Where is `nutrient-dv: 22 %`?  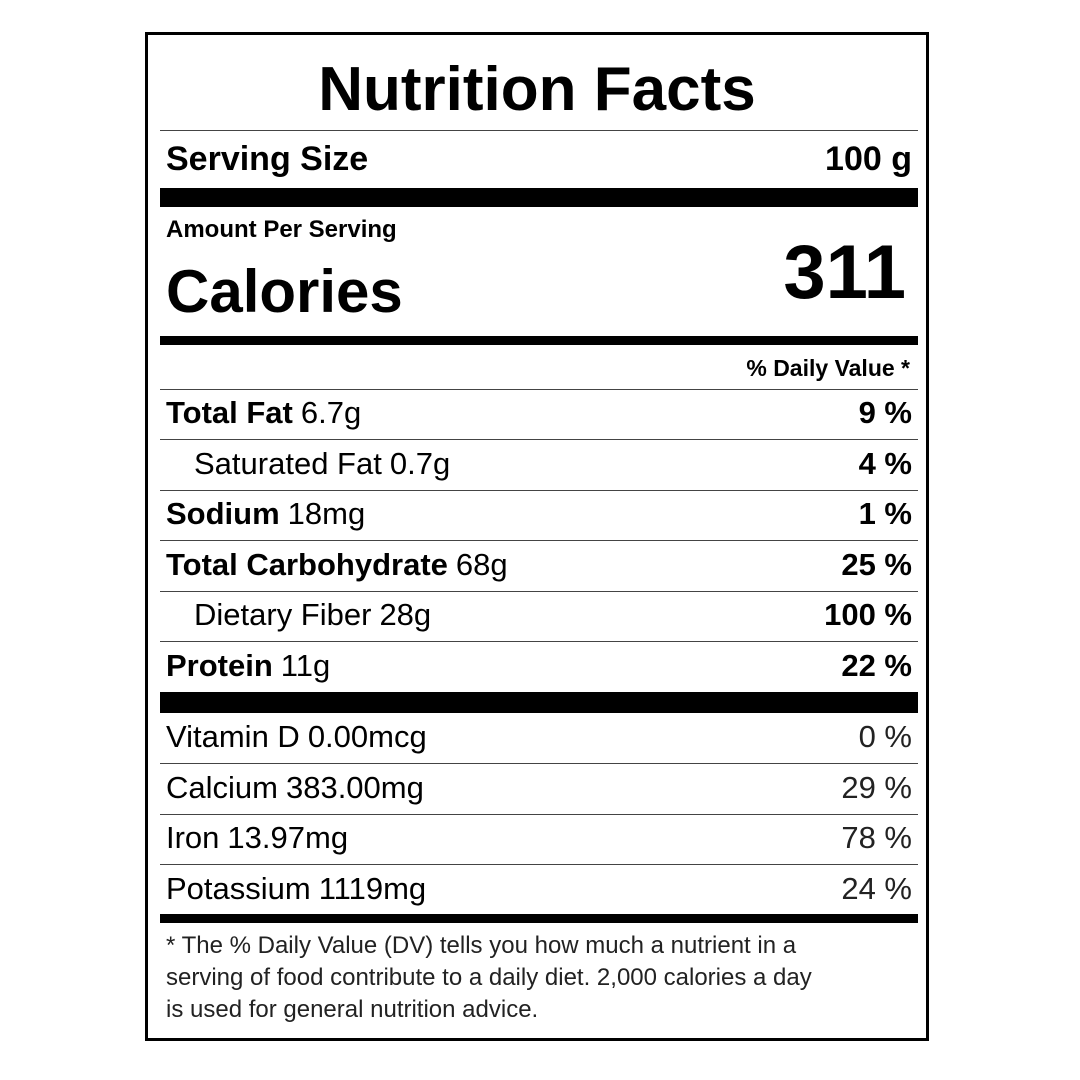
nutrient-dv: 22 % is located at coordinates (876, 665).